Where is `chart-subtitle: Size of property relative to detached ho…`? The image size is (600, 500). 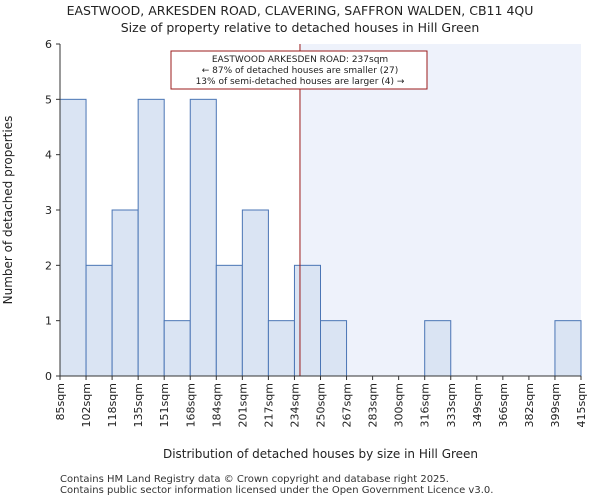
chart-subtitle: Size of property relative to detached ho… is located at coordinates (300, 27).